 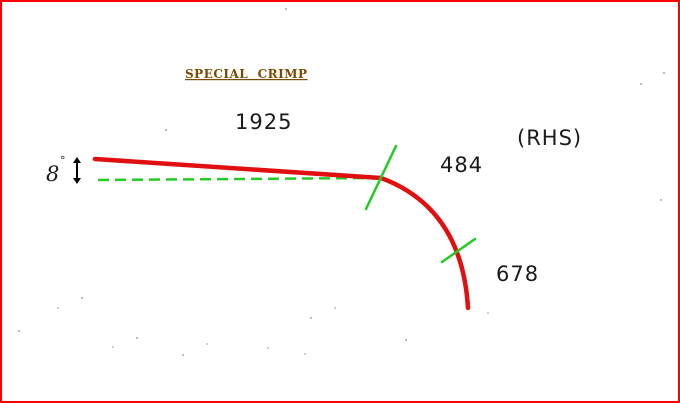 What do you see at coordinates (246, 74) in the screenshot?
I see `drawing-title: SPECIAL CRIMP` at bounding box center [246, 74].